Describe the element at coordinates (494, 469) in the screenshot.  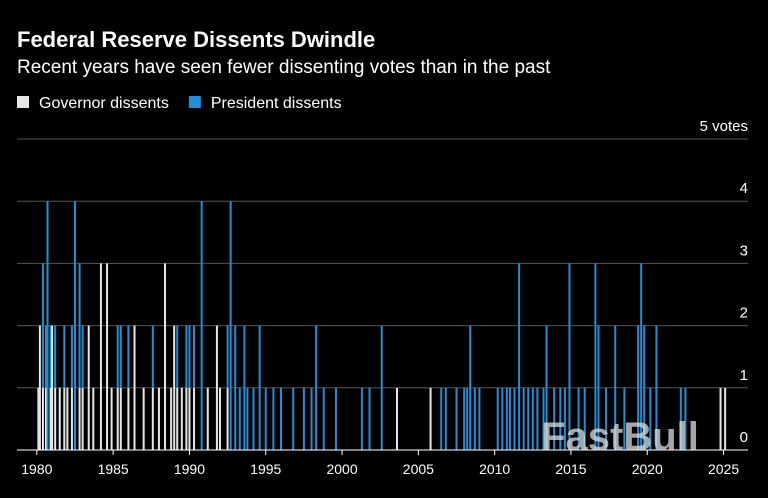
I see `x-tick-label: 2010` at that location.